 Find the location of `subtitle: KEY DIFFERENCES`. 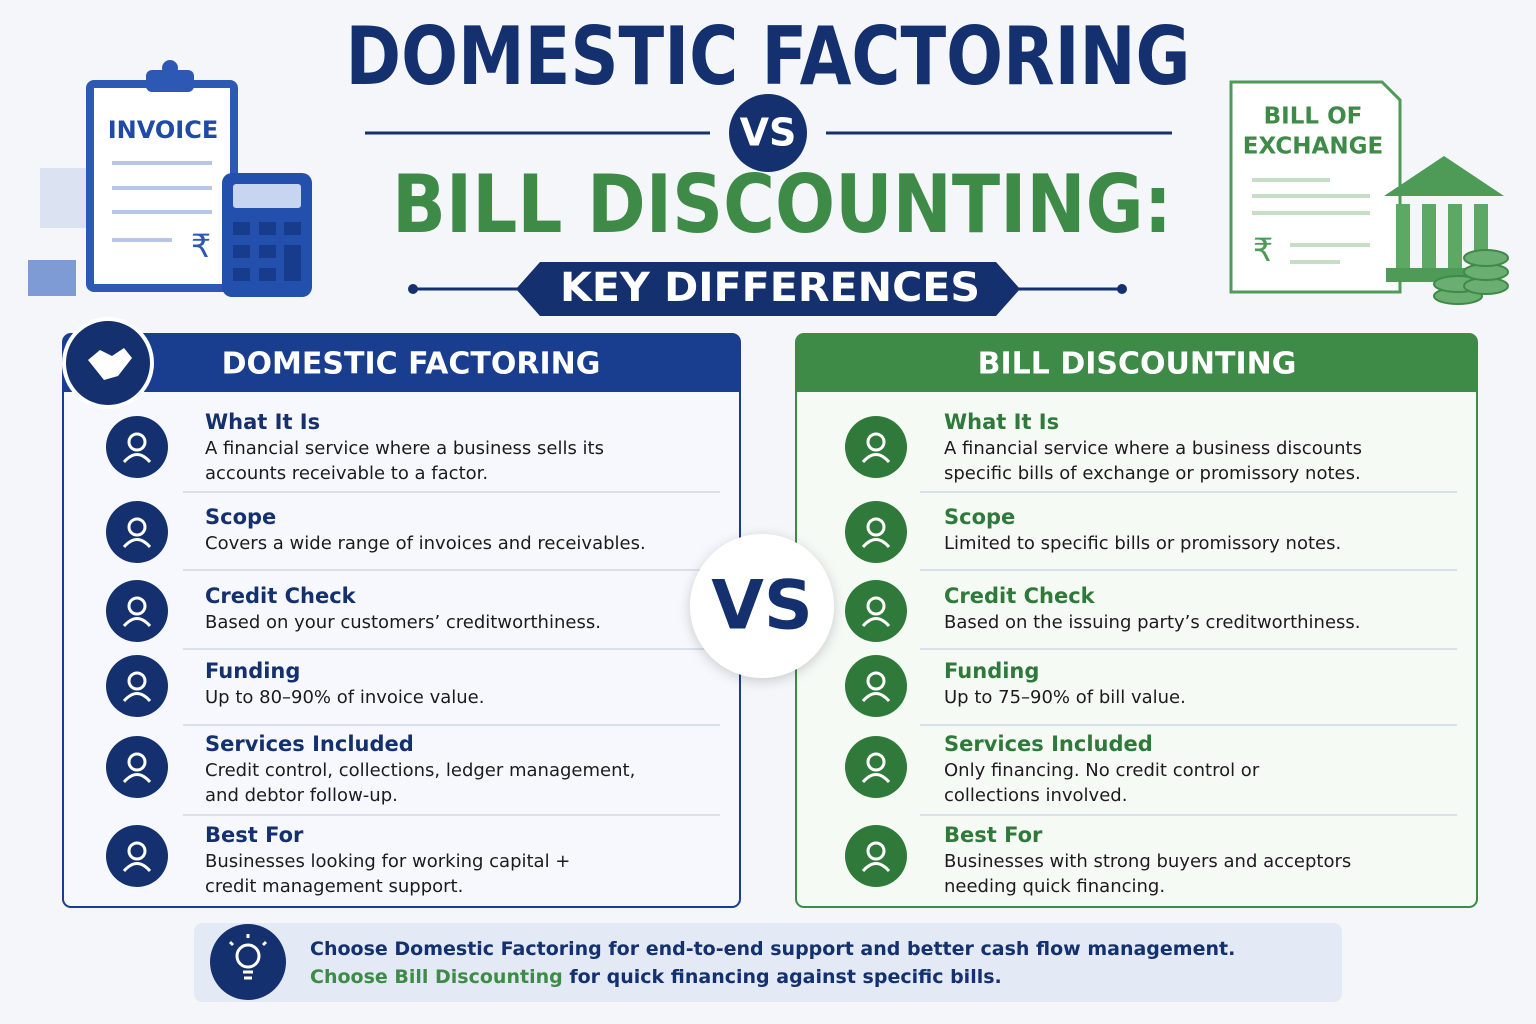

subtitle: KEY DIFFERENCES is located at coordinates (770, 288).